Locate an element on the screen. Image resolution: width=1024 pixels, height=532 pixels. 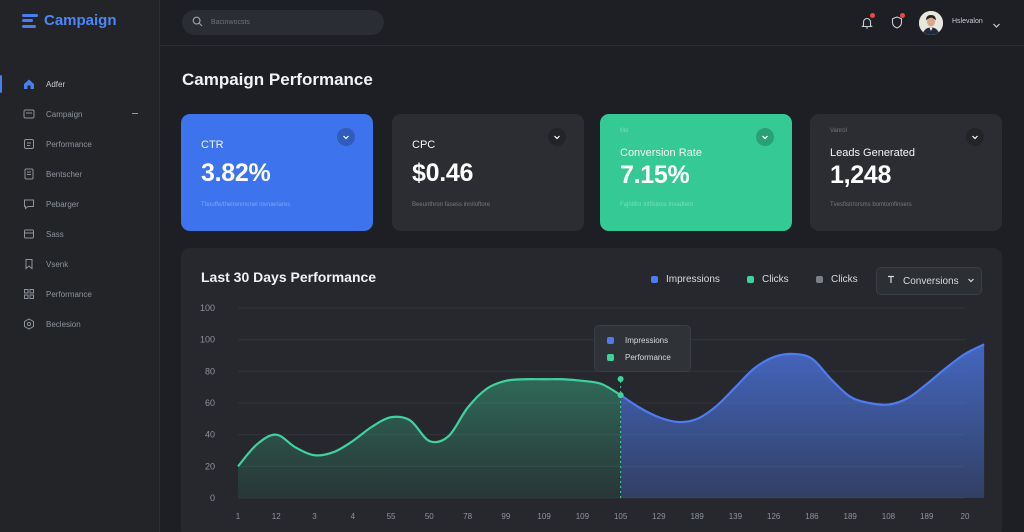
kpi-label: Leads Generated is located at coordinates (873, 153).